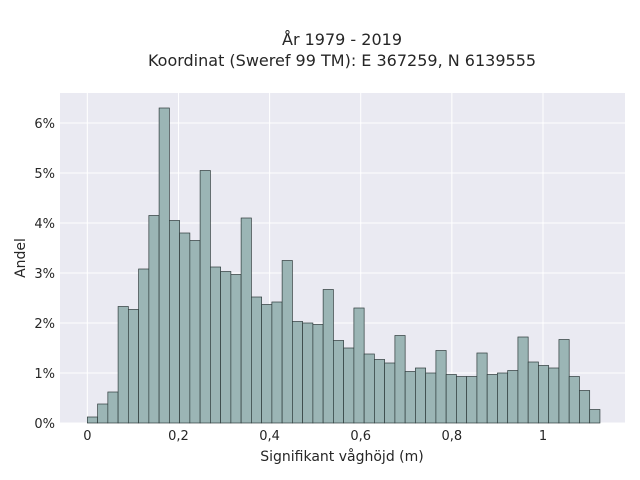 Image resolution: width=640 pixels, height=480 pixels. Describe the element at coordinates (341, 456) in the screenshot. I see `x-axis-label: Signifikant våghöjd (m)` at that location.